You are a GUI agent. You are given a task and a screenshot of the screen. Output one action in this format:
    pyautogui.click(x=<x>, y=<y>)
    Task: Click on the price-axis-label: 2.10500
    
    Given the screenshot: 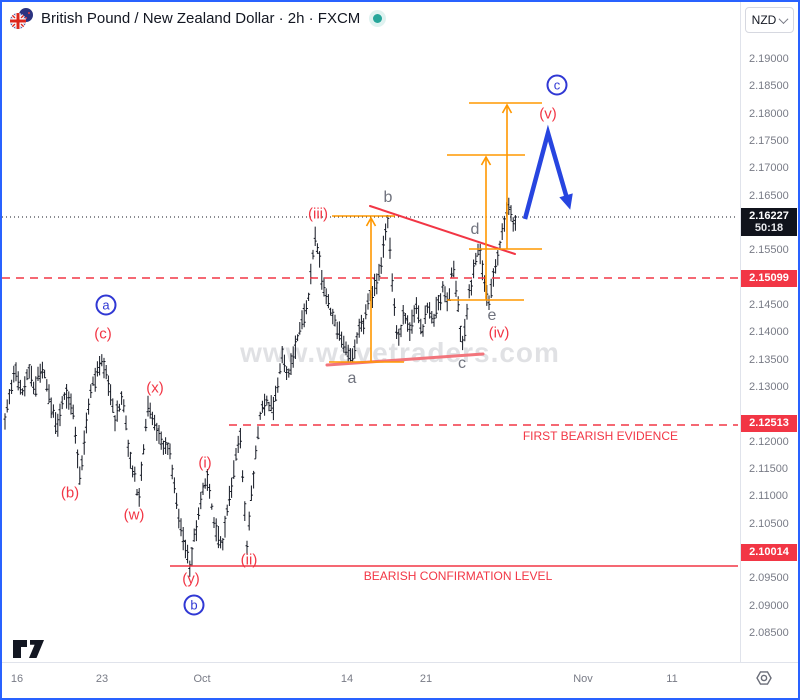 What is the action you would take?
    pyautogui.click(x=769, y=523)
    